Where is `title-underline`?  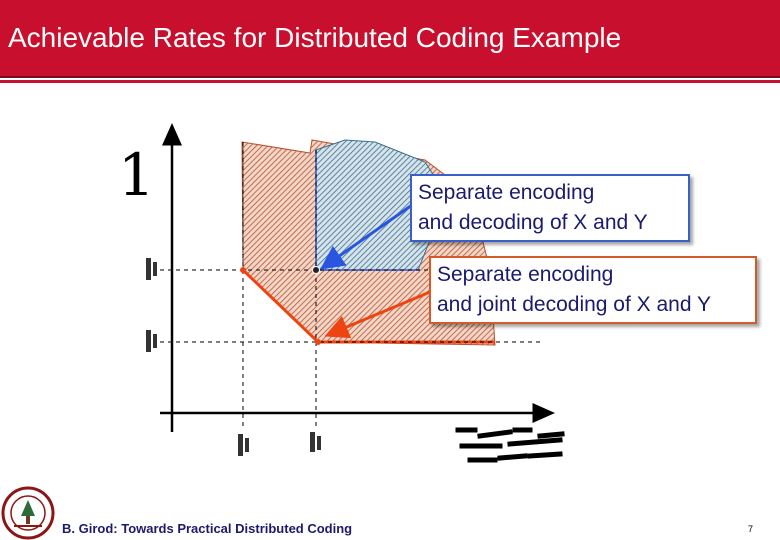
title-underline is located at coordinates (390, 81).